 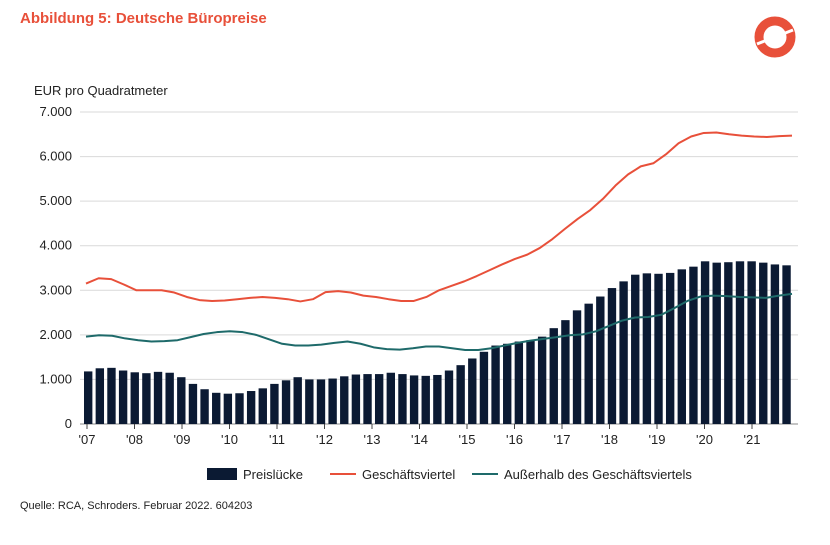 What do you see at coordinates (408, 474) in the screenshot?
I see `legend-label: Geschäftsviertel` at bounding box center [408, 474].